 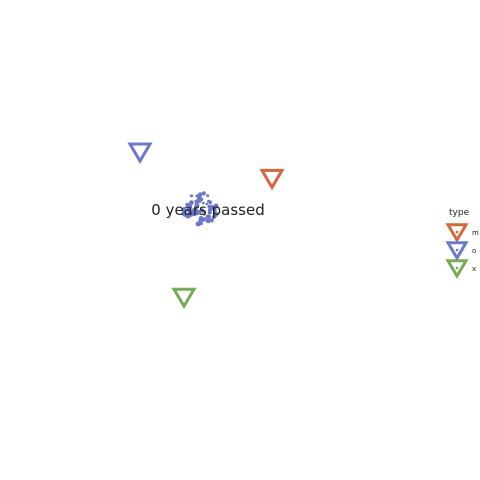 I want to click on legend-item-m: m, so click(x=462, y=233).